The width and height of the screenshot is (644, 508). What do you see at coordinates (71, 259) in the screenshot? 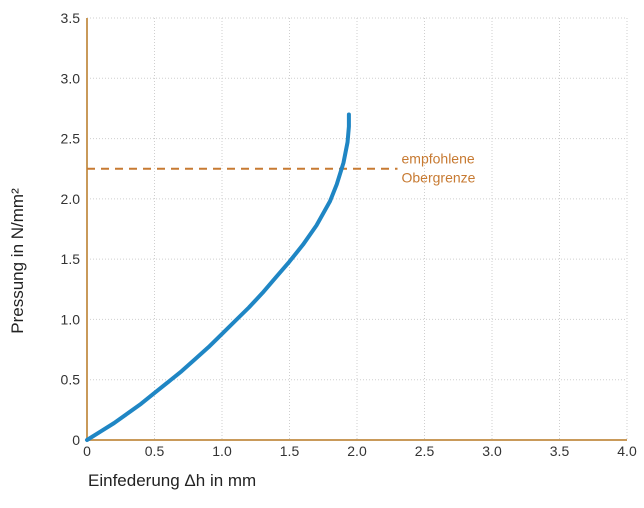
I see `y-tick-label: 1.5` at bounding box center [71, 259].